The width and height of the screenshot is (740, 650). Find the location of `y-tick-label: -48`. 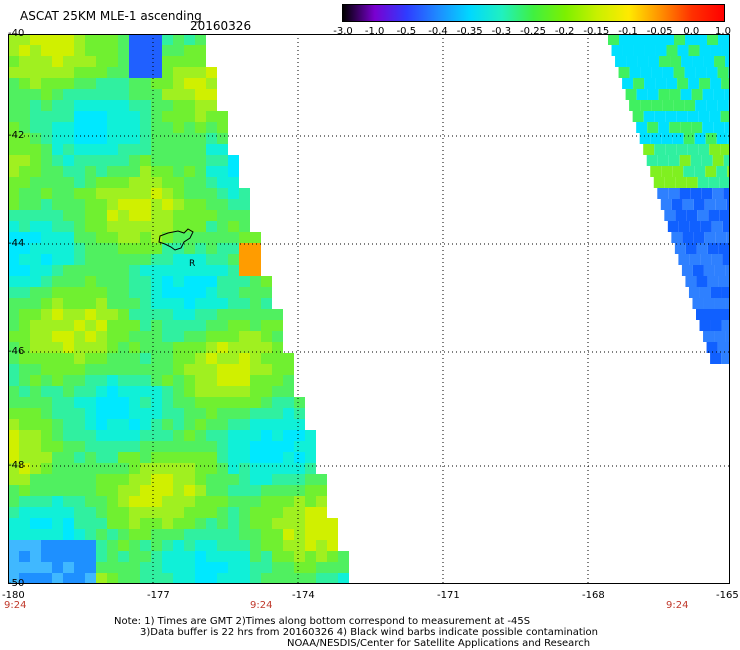

y-tick-label: -48 is located at coordinates (16, 465).